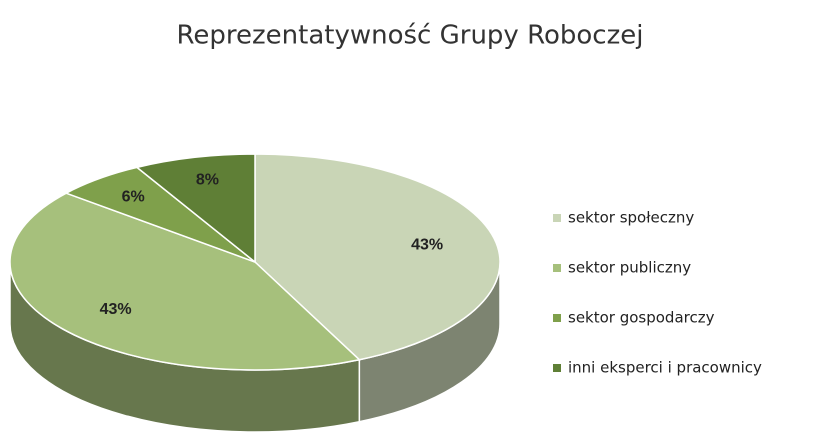 This screenshot has width=820, height=440. Describe the element at coordinates (629, 268) in the screenshot. I see `legend-label: sektor publiczny` at that location.